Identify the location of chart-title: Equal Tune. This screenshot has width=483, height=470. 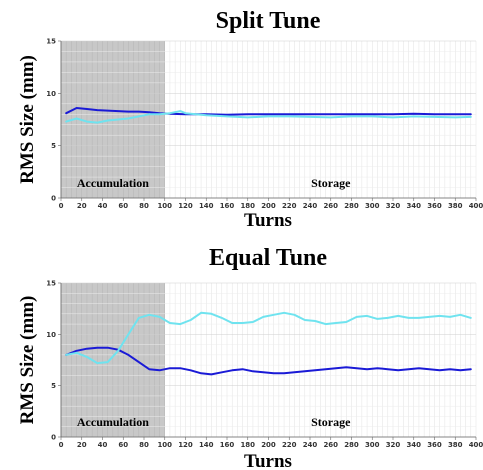
(268, 258).